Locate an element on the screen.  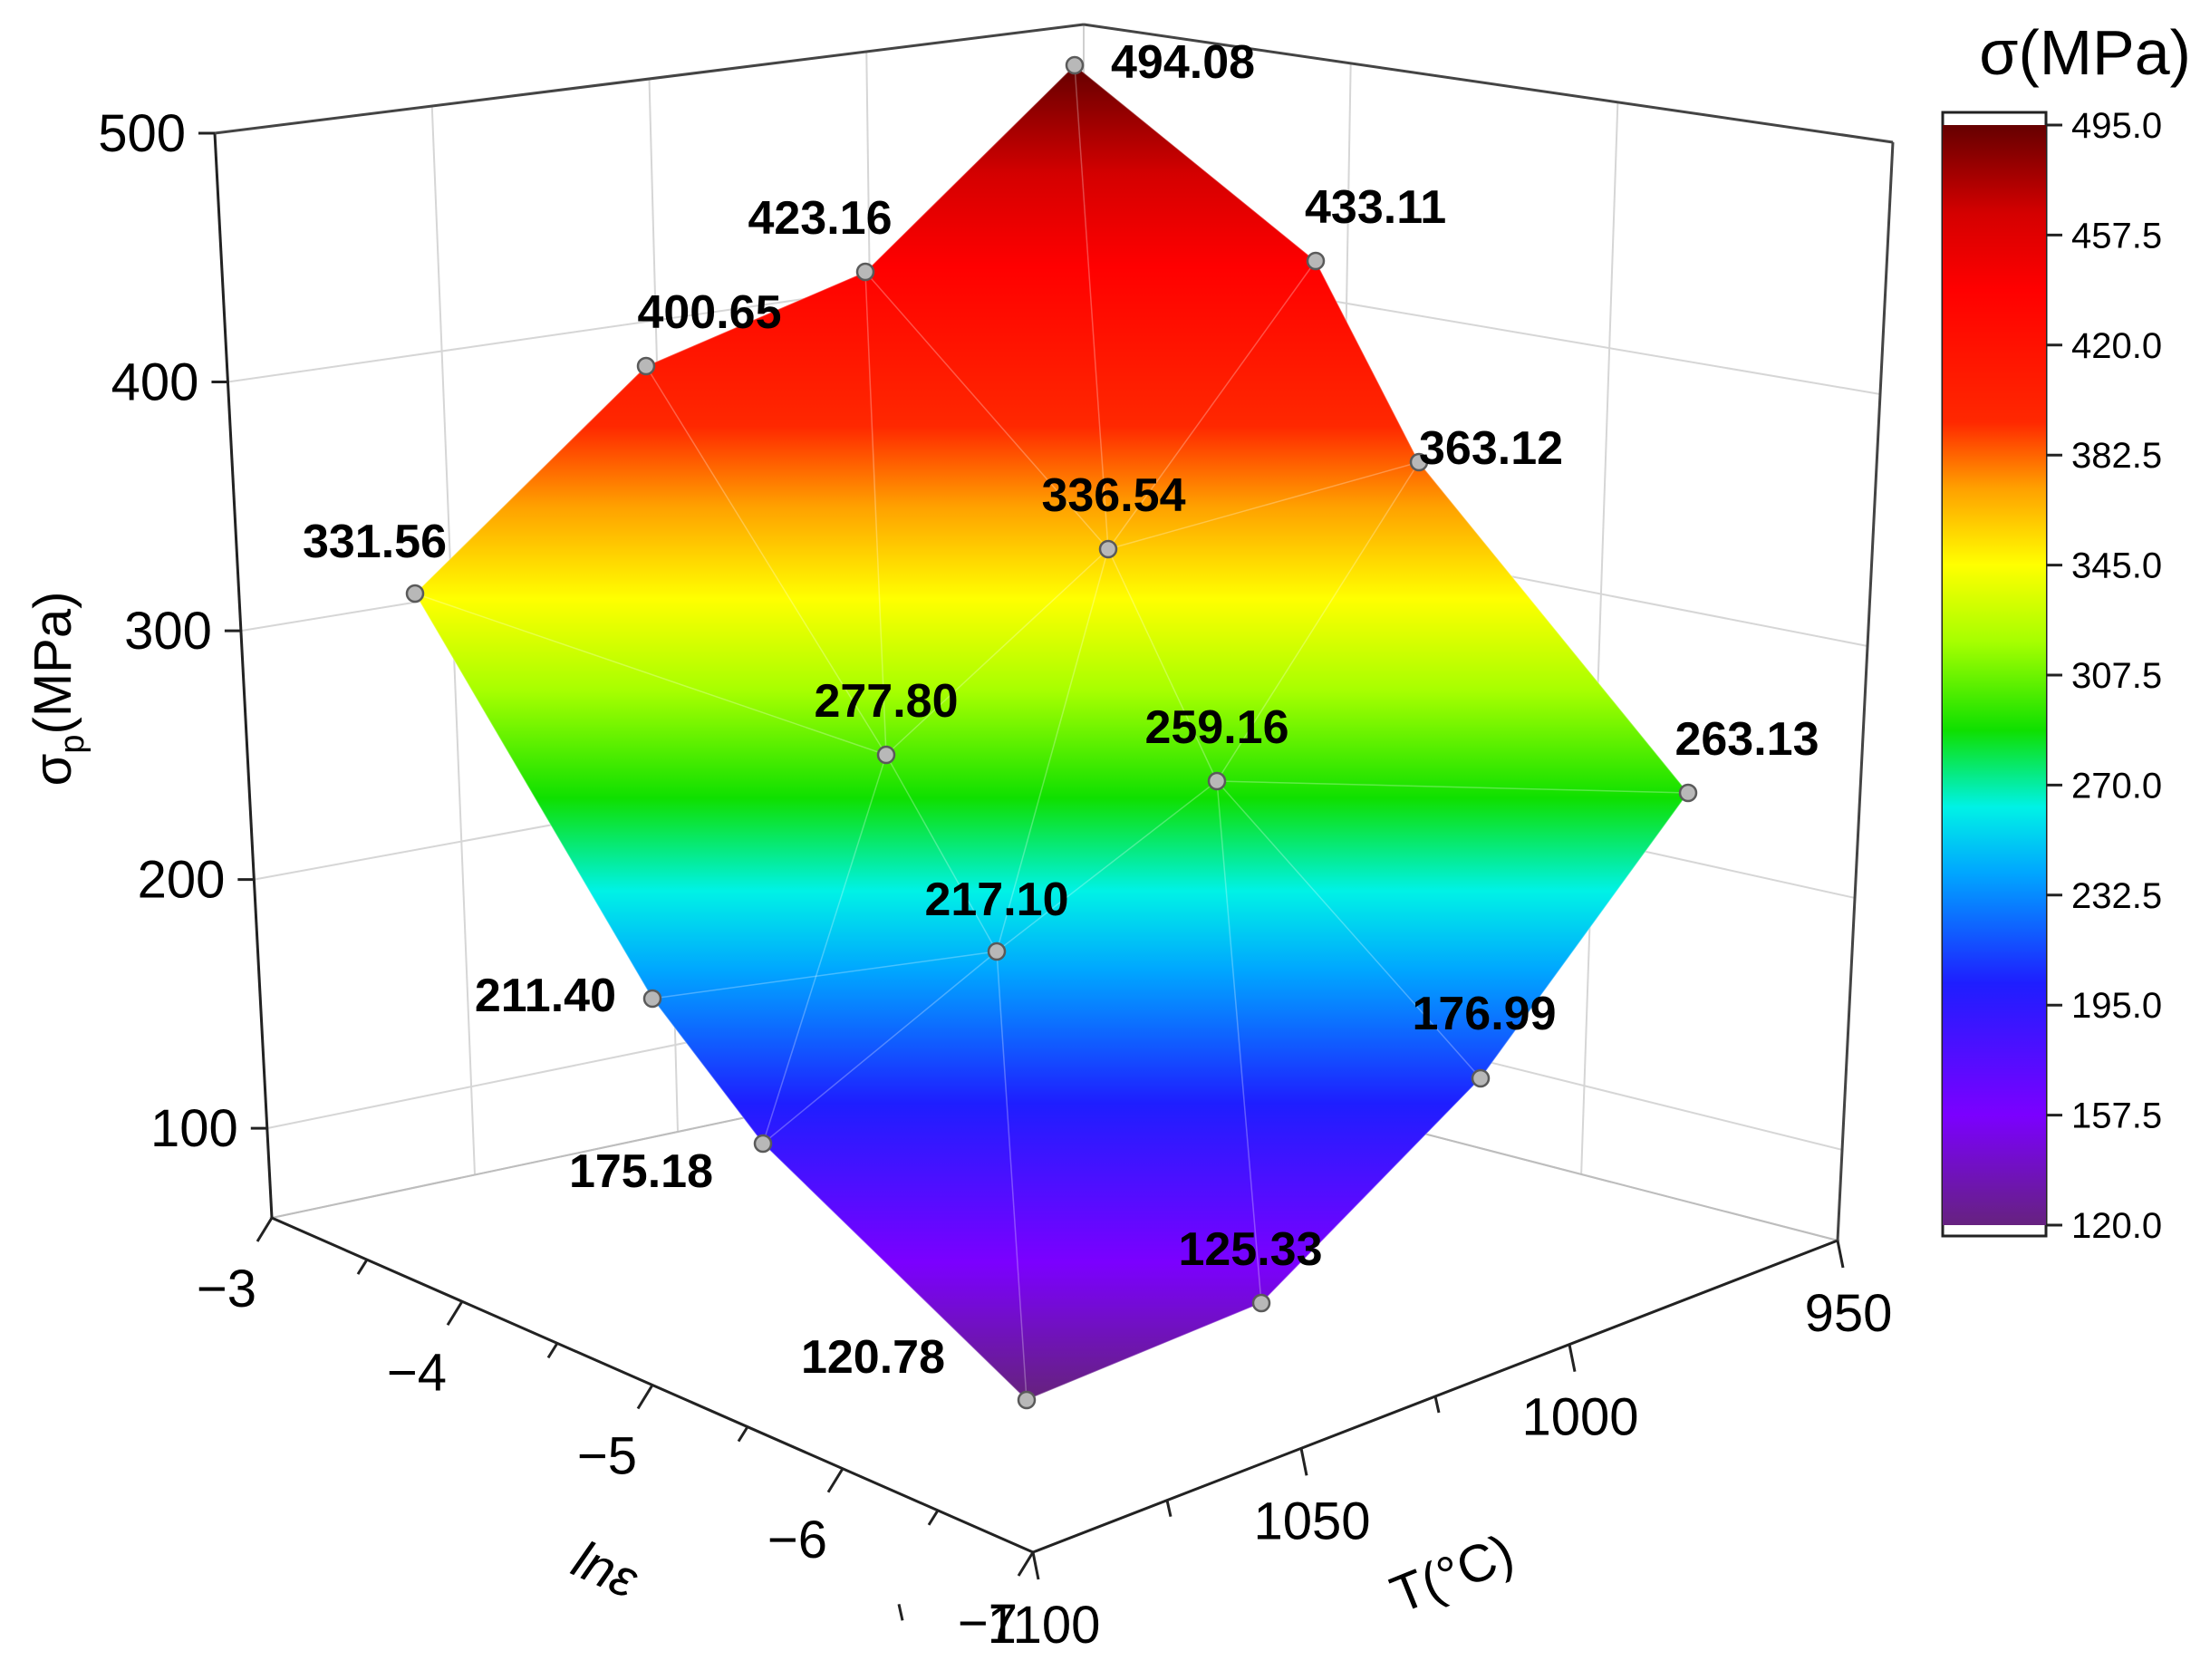
color-bar-tick-label: 195.0 is located at coordinates (2116, 1006).